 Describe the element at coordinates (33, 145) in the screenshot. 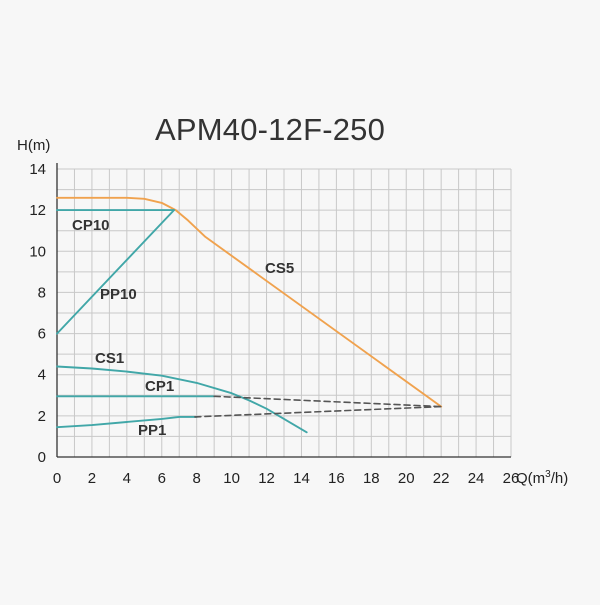

I see `y-axis-label: H(m)` at that location.